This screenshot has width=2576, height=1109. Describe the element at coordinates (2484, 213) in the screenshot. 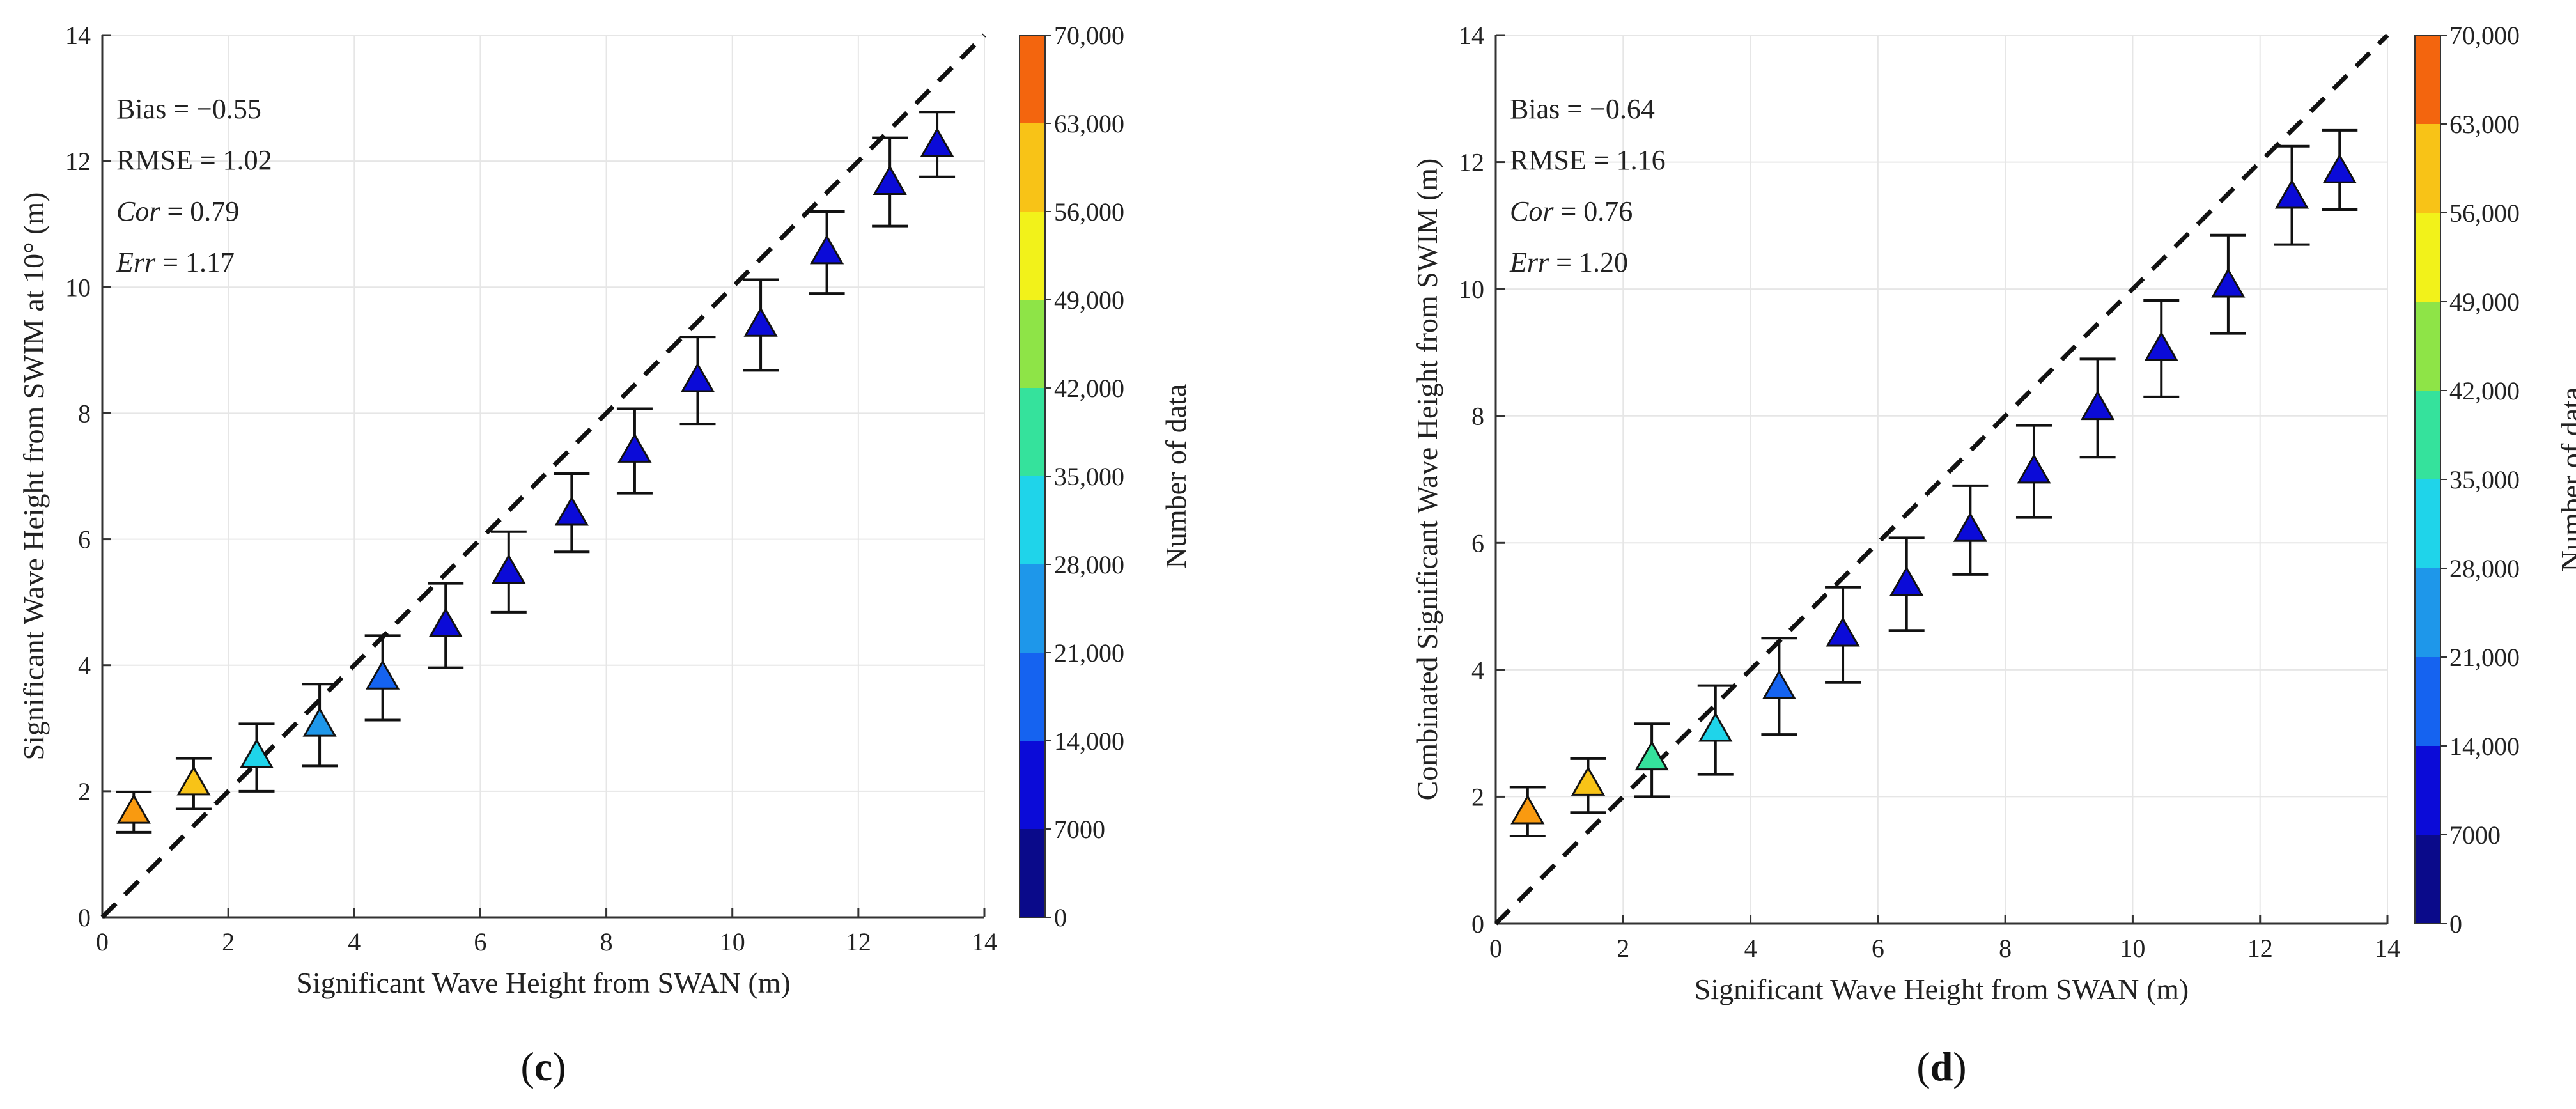

I see `colorbar-tick-label: 56,000` at that location.